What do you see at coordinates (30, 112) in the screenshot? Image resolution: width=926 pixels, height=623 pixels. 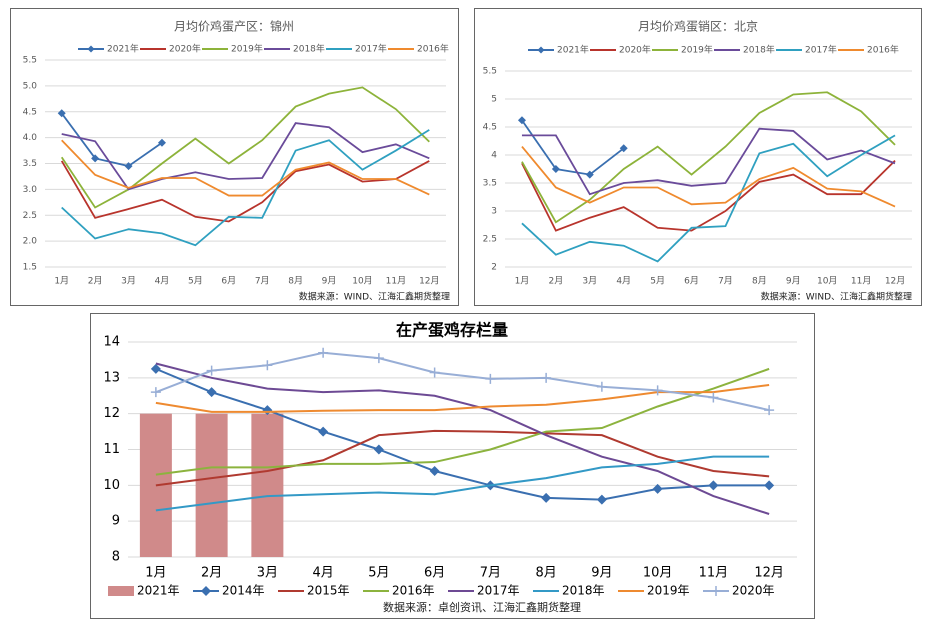 I see `y-tick-label: 4.5` at bounding box center [30, 112].